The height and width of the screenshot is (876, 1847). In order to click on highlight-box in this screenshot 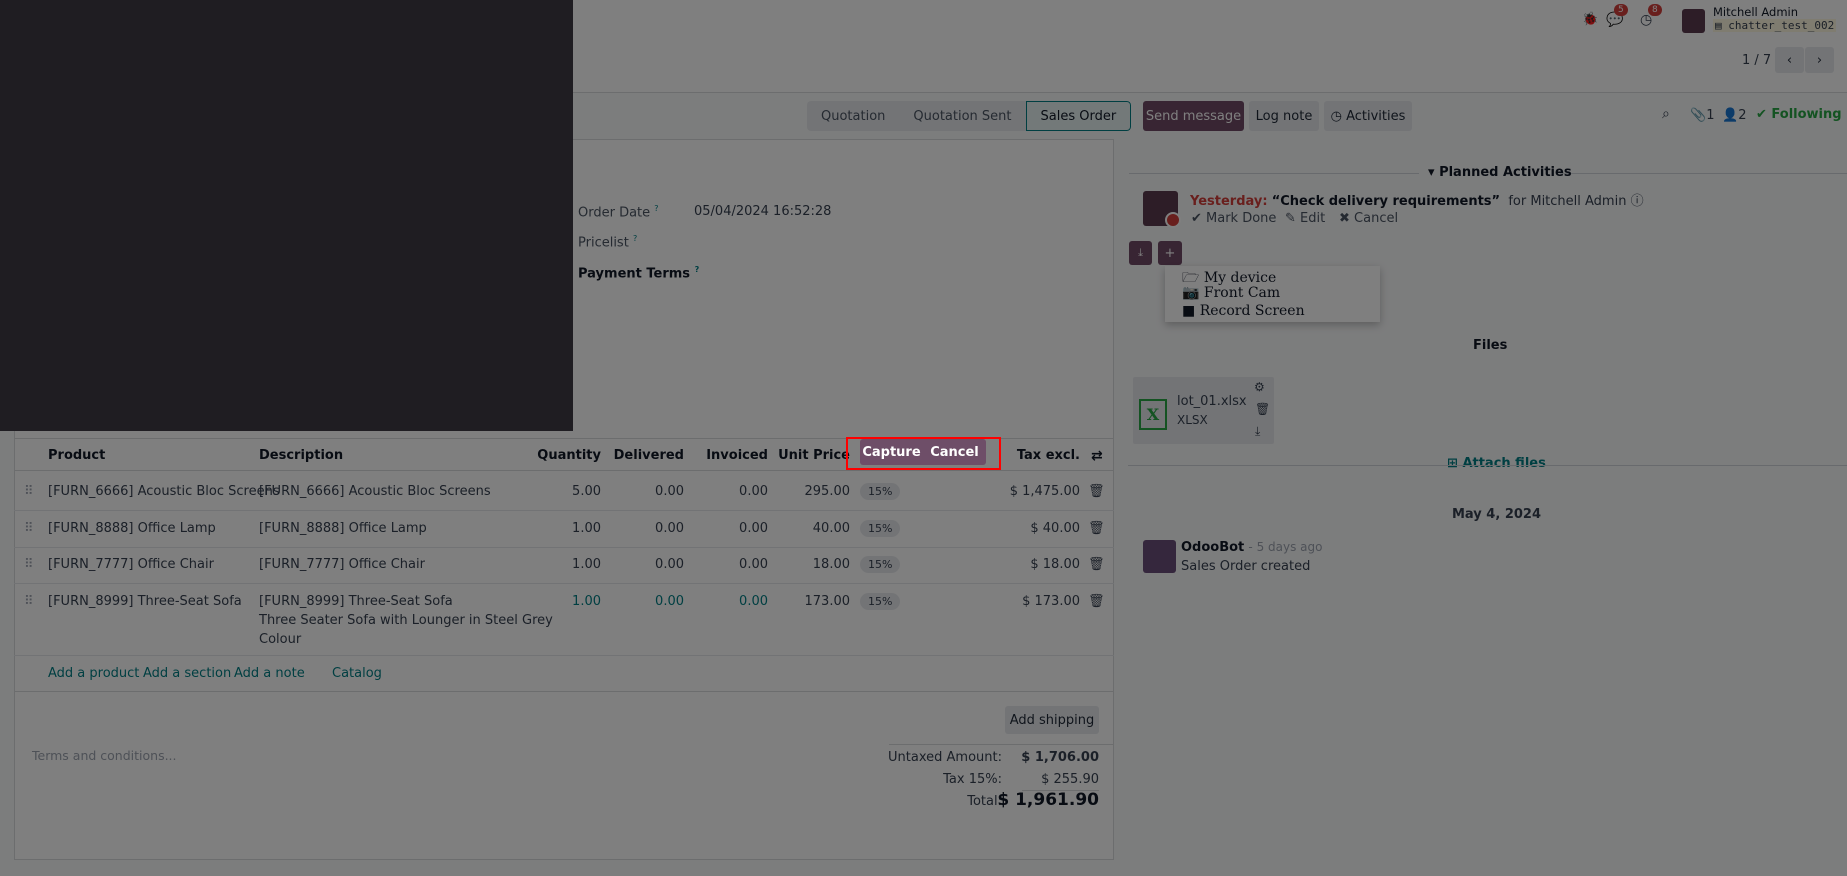, I will do `click(923, 453)`.